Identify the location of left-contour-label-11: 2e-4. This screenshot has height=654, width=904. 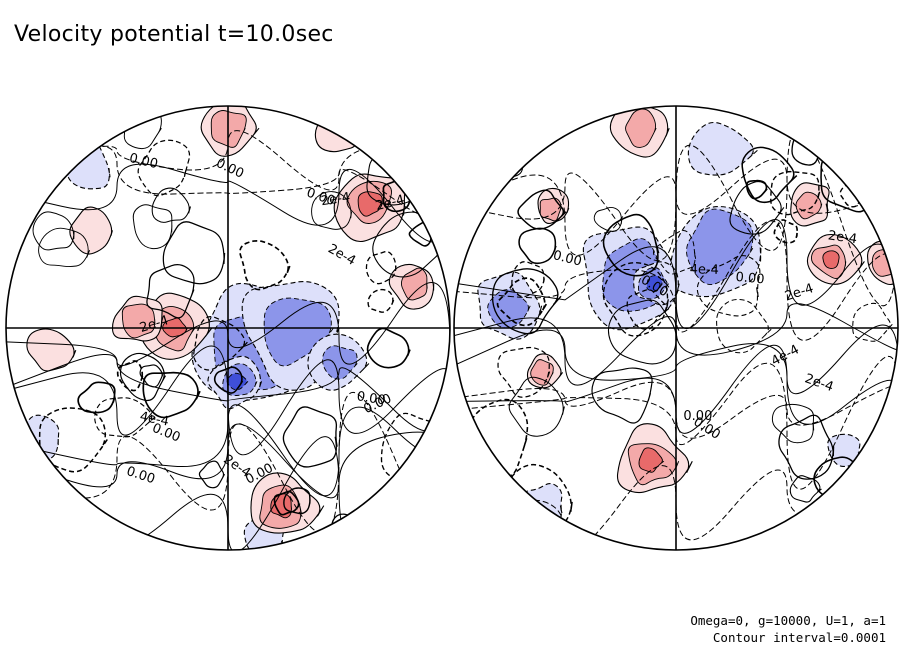
(335, 199).